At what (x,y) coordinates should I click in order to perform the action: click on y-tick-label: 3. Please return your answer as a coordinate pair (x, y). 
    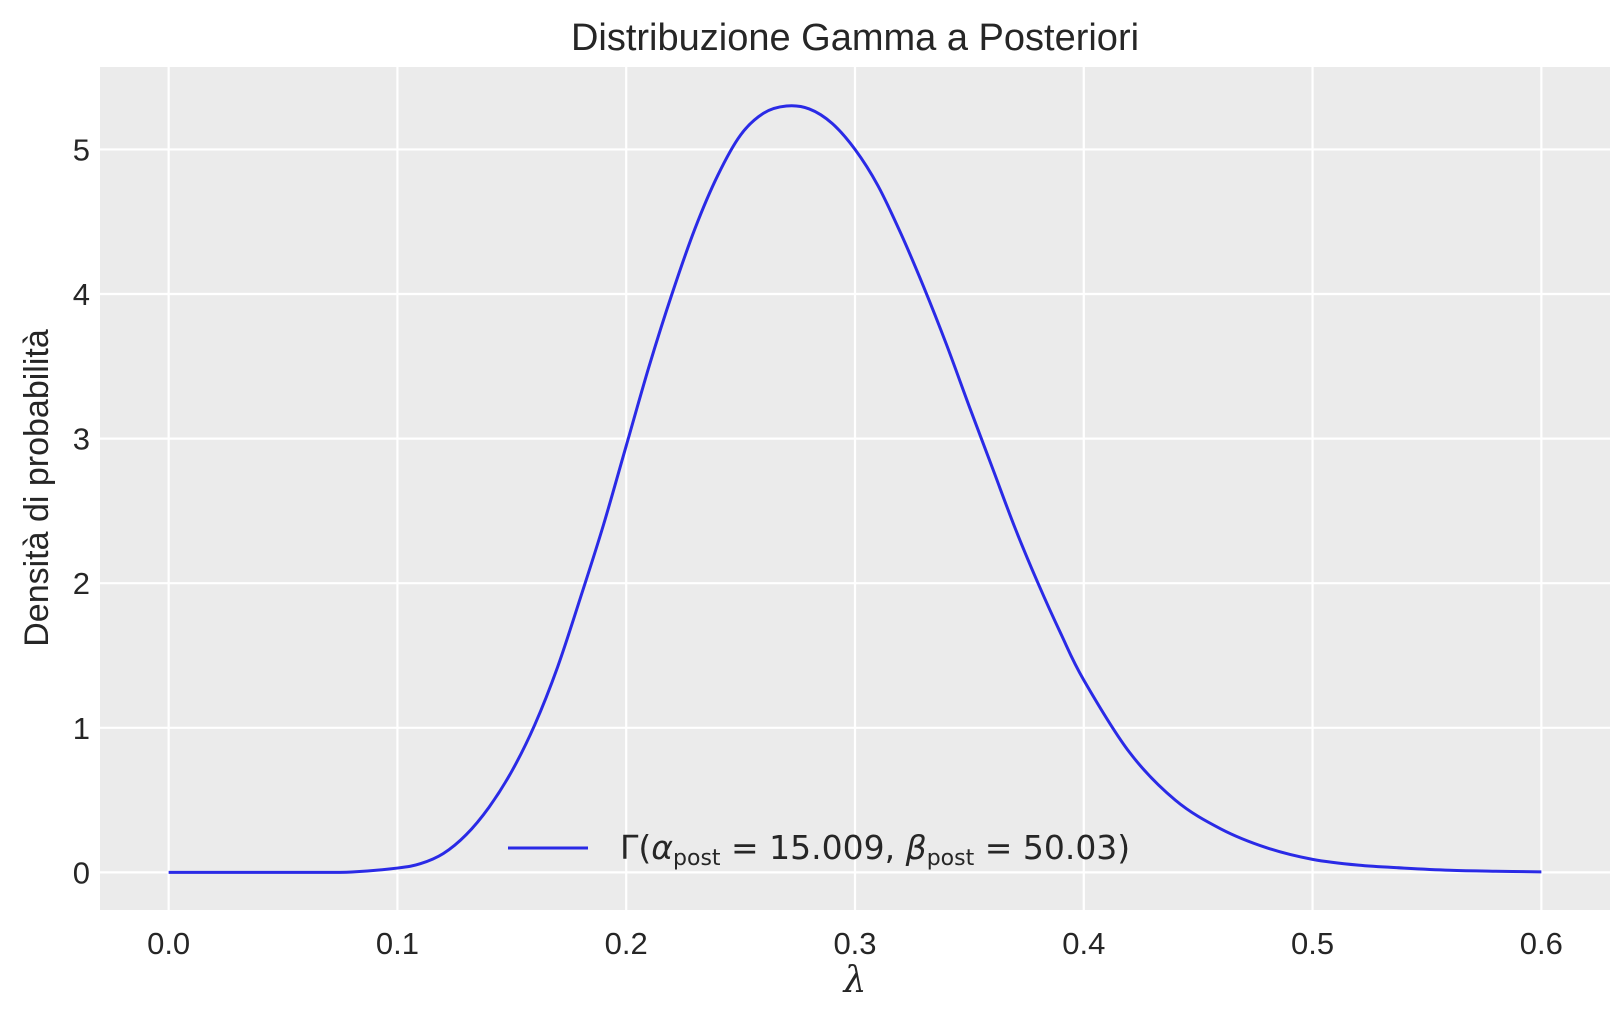
    Looking at the image, I should click on (81, 439).